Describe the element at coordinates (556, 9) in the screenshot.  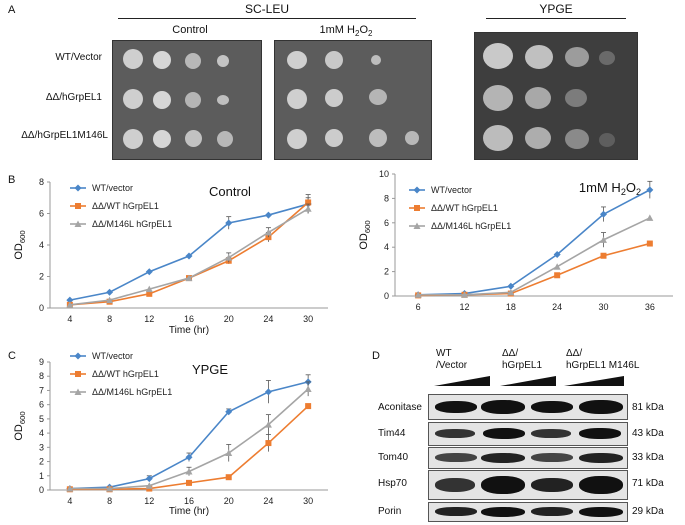
I see `medium-ypge-header: YPGE` at that location.